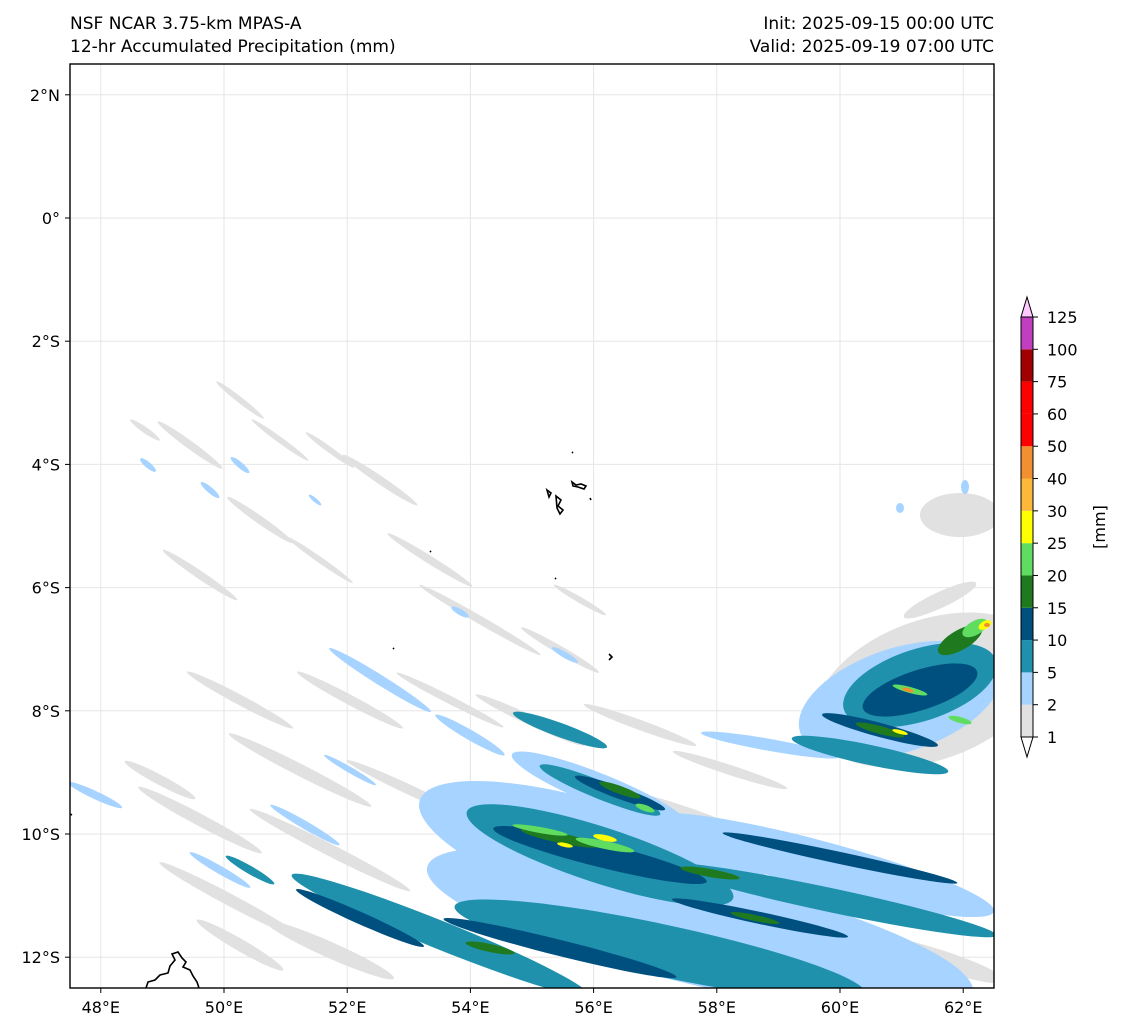 The height and width of the screenshot is (1036, 1124). What do you see at coordinates (1062, 349) in the screenshot?
I see `colorbar-tick-label: 100` at bounding box center [1062, 349].